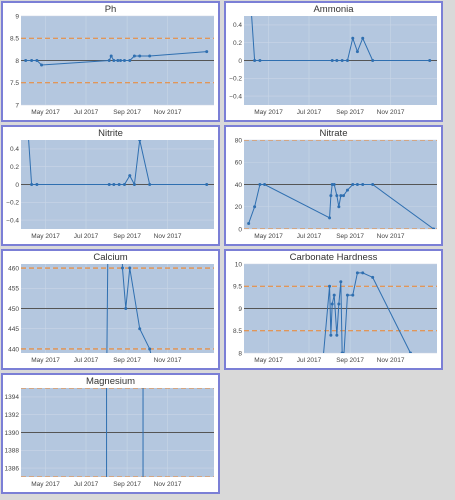 This screenshot has height=500, width=455. Describe the element at coordinates (367, 312) in the screenshot. I see `series-line` at that location.